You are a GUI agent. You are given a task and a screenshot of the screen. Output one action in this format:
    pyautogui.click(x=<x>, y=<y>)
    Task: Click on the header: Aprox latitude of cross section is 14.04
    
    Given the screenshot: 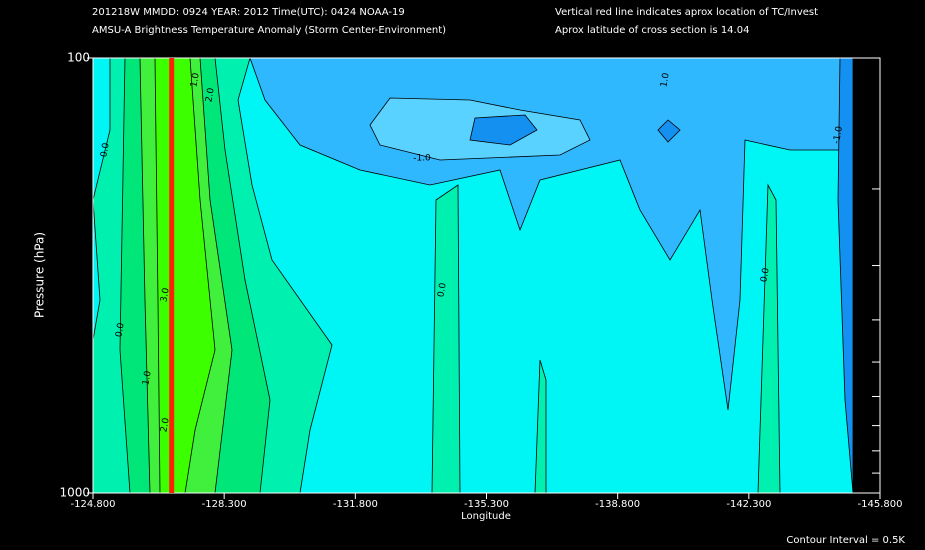 What is the action you would take?
    pyautogui.click(x=652, y=30)
    